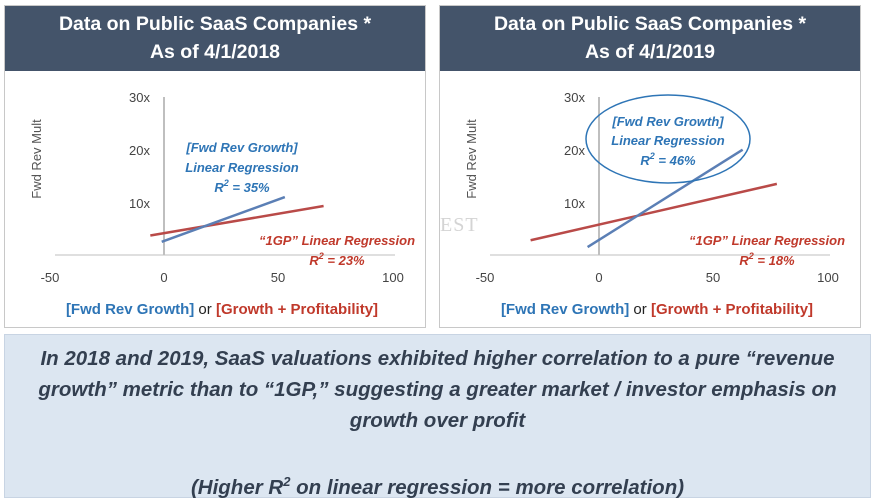  I want to click on red-annotation-r2: R2 = 23%, so click(337, 259).